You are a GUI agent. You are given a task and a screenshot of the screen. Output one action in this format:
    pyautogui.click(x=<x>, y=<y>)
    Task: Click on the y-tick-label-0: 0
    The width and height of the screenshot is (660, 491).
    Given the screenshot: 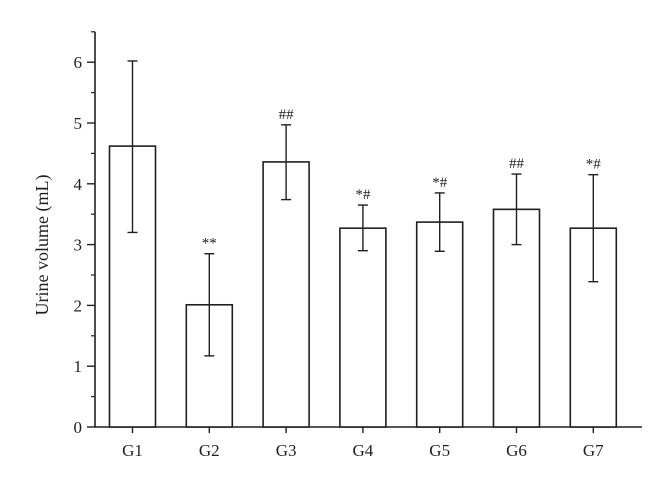 What is the action you would take?
    pyautogui.click(x=78, y=427)
    